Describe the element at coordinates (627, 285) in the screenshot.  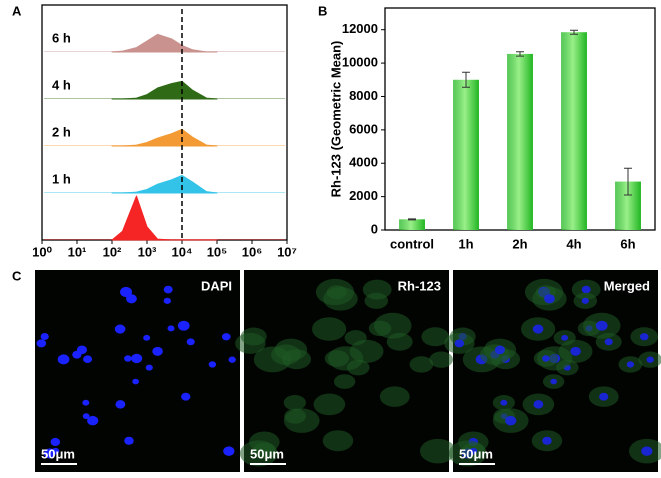
I see `image-label: Merged` at that location.